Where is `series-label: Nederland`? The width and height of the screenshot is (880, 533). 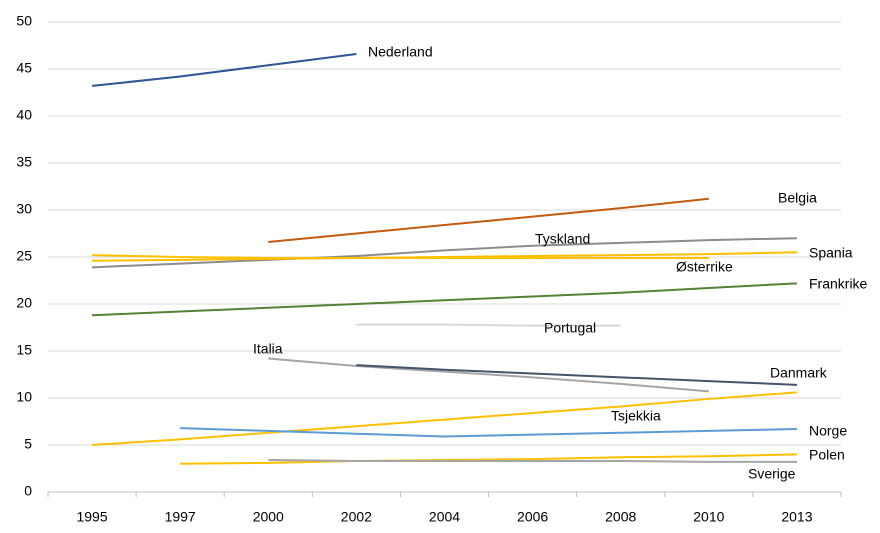 series-label: Nederland is located at coordinates (400, 52).